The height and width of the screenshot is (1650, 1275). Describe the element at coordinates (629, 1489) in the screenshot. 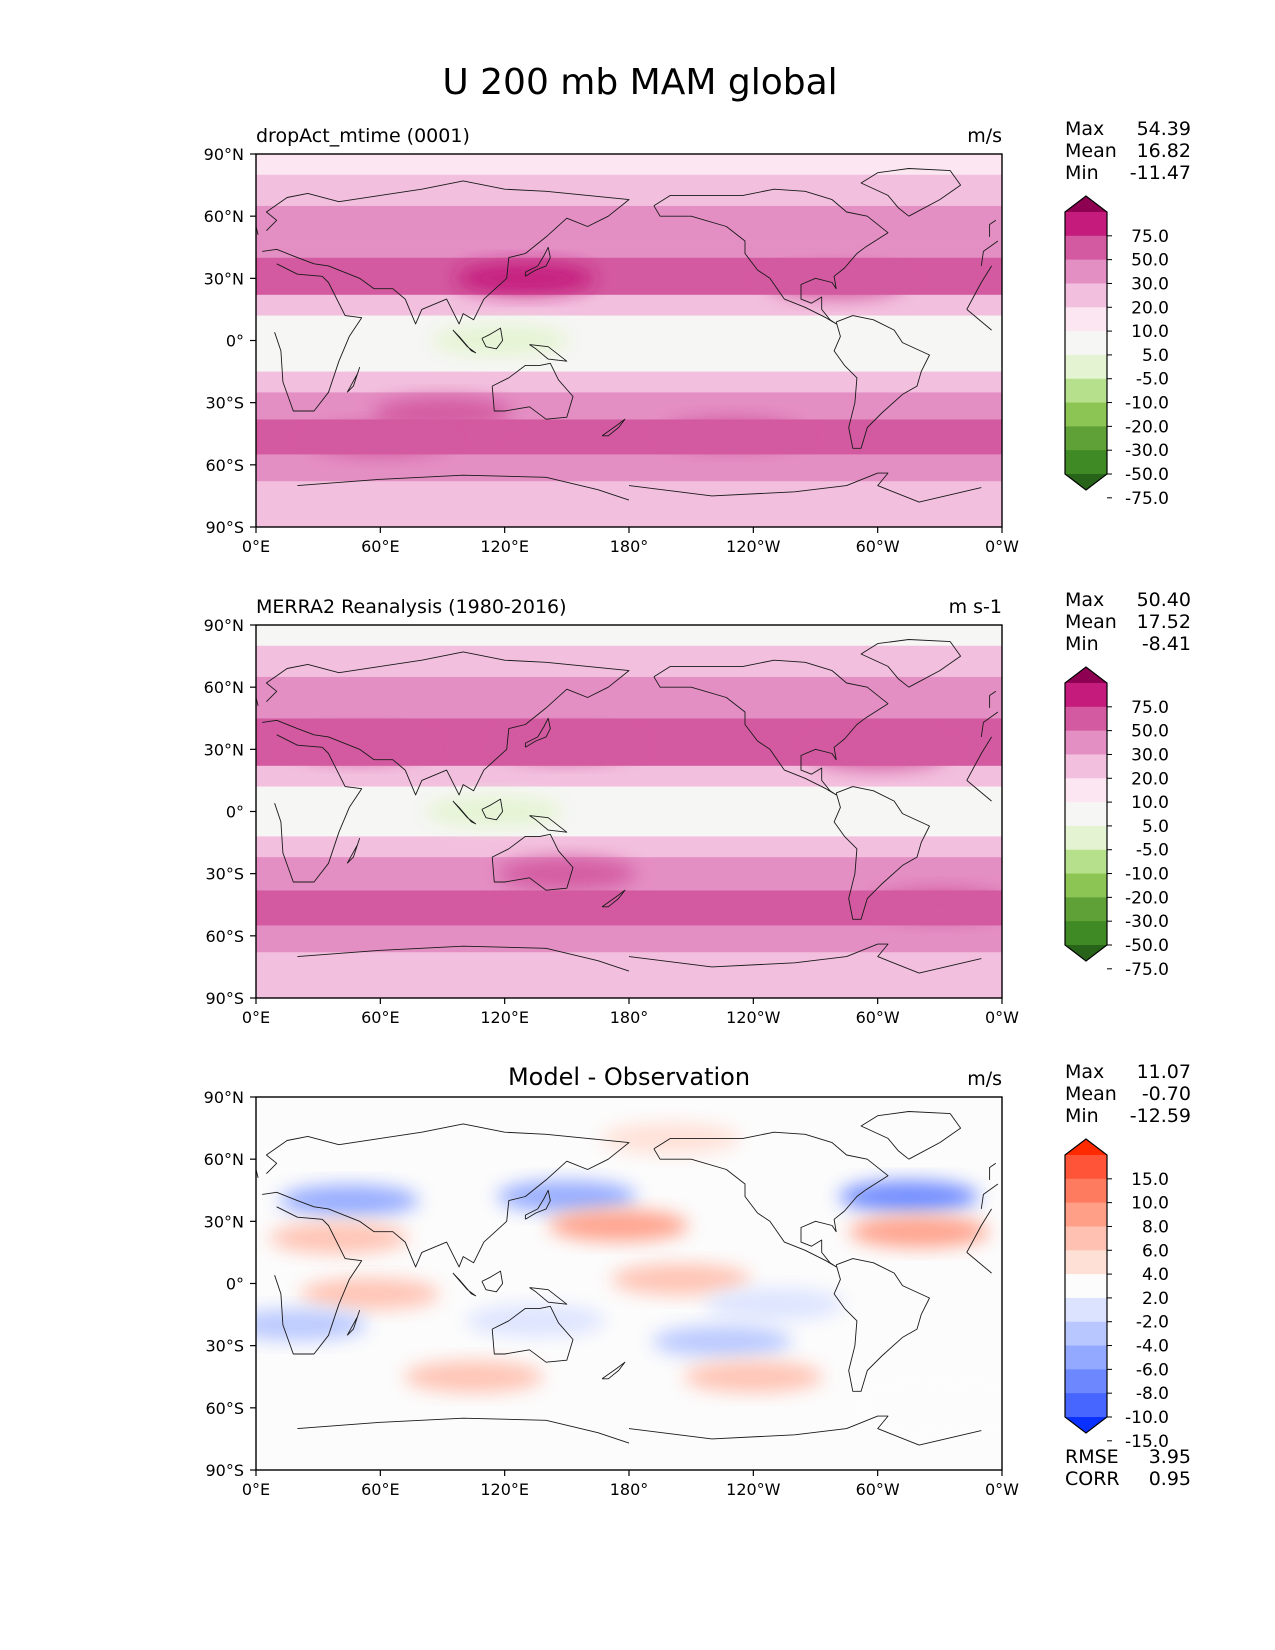

I see `x-tick-label: 180°` at that location.